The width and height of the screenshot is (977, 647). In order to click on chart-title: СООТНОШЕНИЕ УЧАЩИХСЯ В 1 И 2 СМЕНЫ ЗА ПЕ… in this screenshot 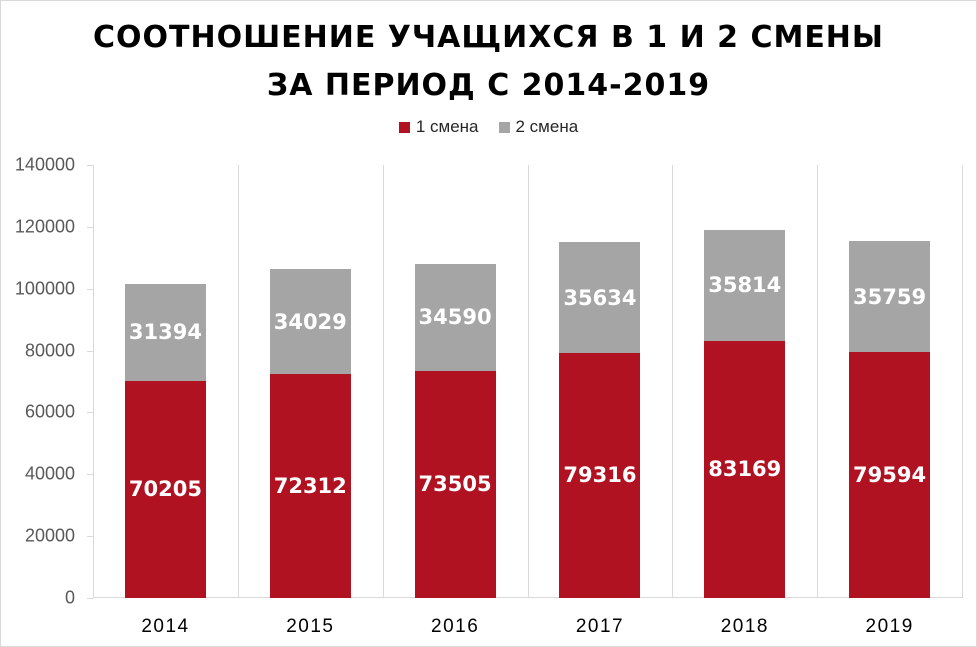, I will do `click(488, 62)`.